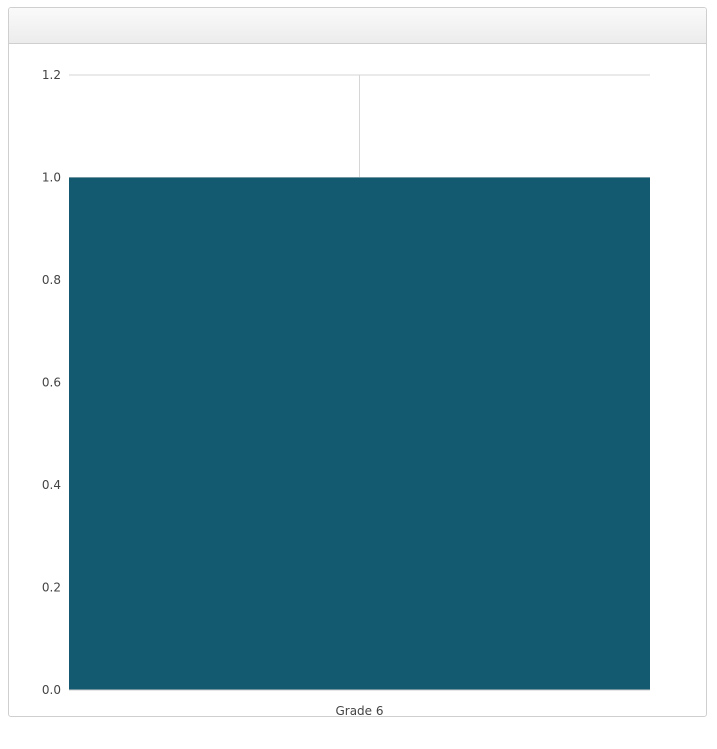  What do you see at coordinates (51, 280) in the screenshot?
I see `y-tick-label: 0.8` at bounding box center [51, 280].